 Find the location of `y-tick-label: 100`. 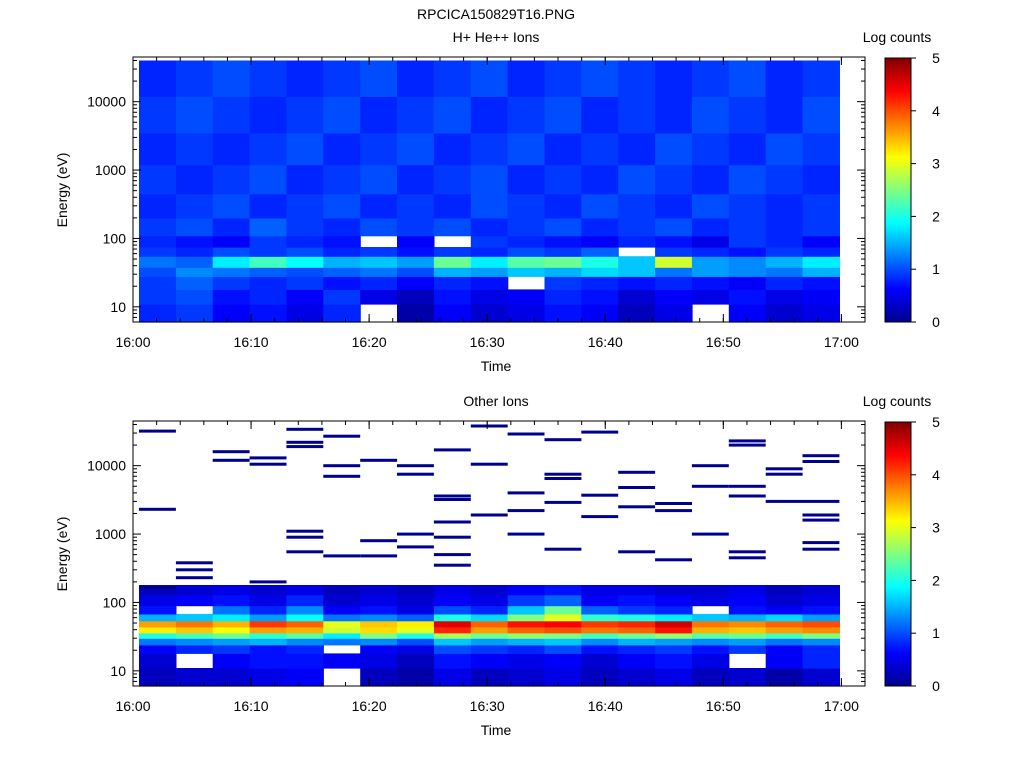

y-tick-label: 100 is located at coordinates (115, 238).